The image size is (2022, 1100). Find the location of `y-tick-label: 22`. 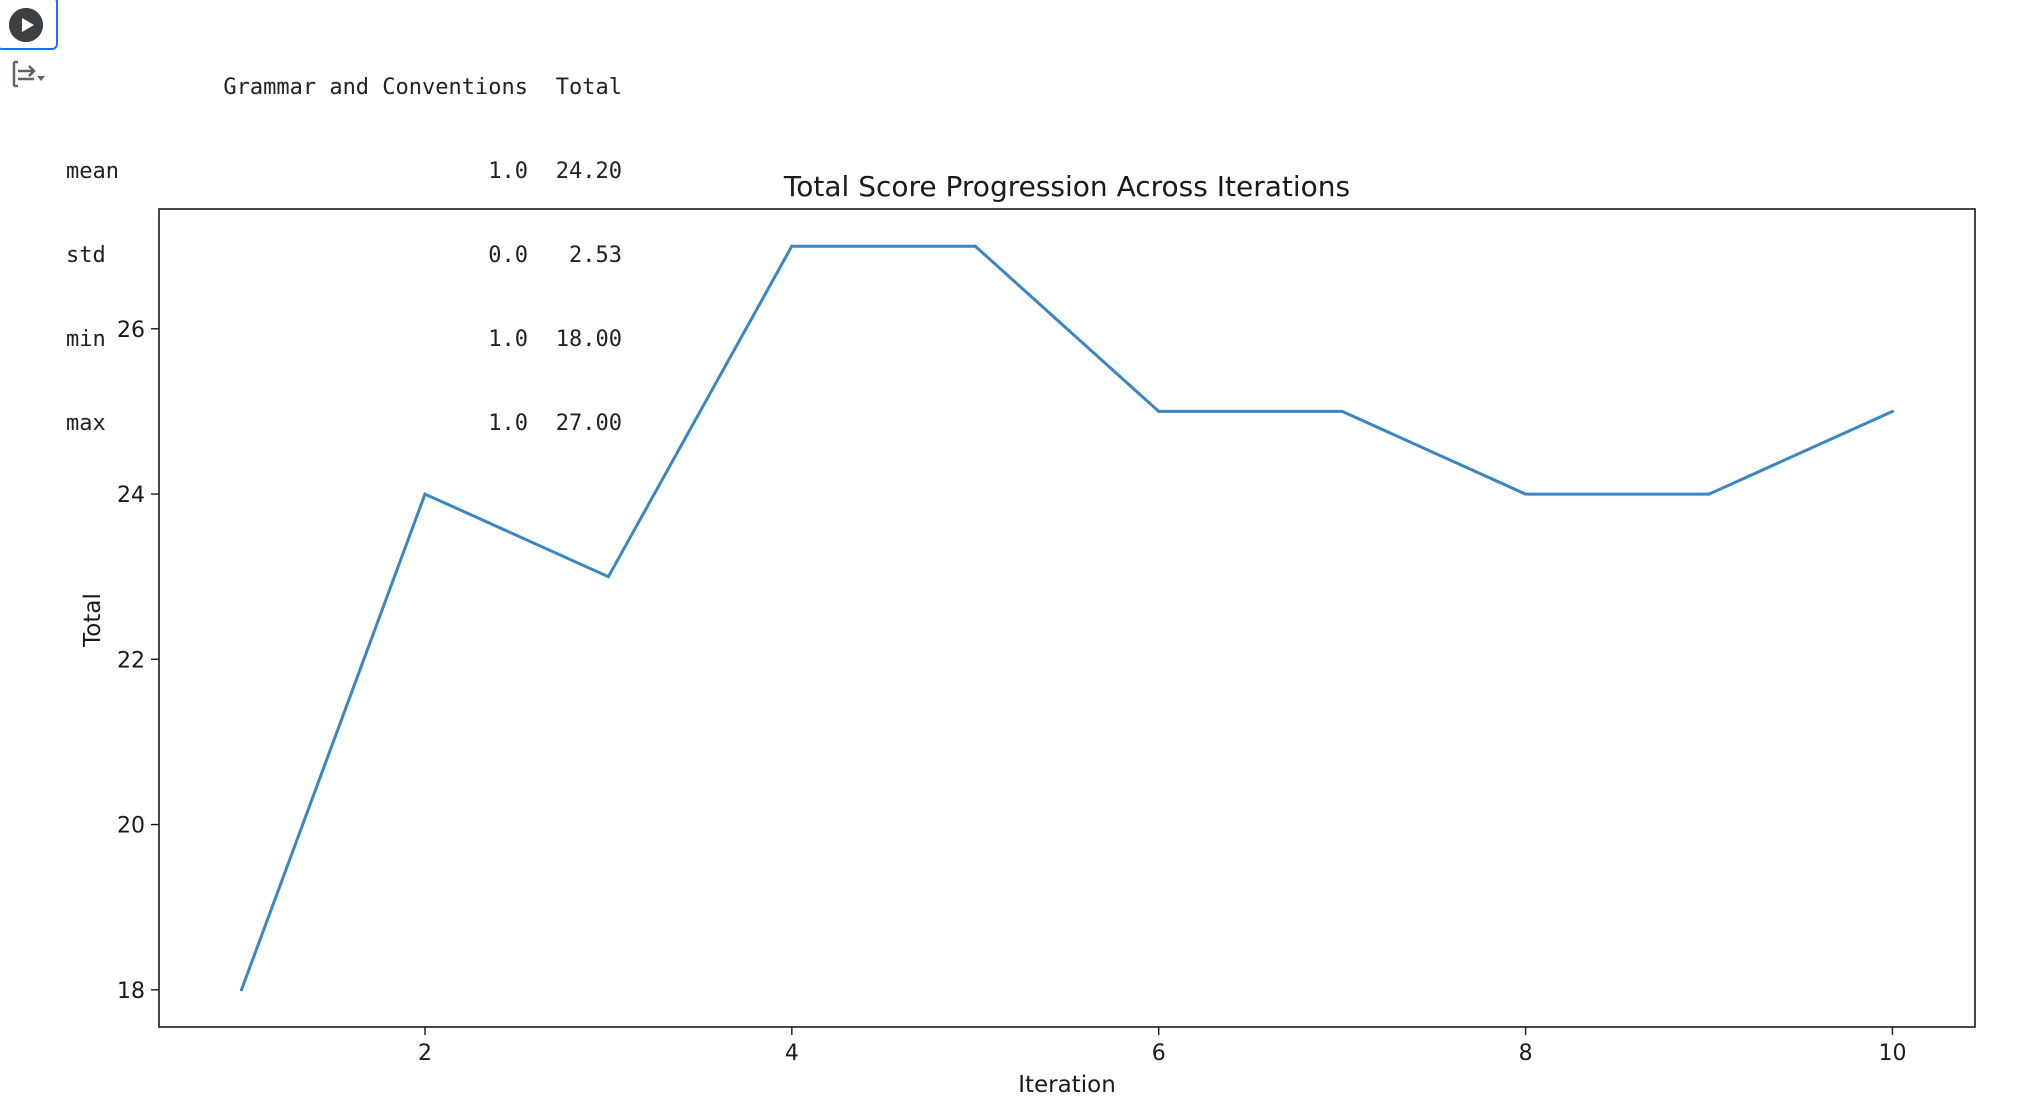

y-tick-label: 22 is located at coordinates (131, 660).